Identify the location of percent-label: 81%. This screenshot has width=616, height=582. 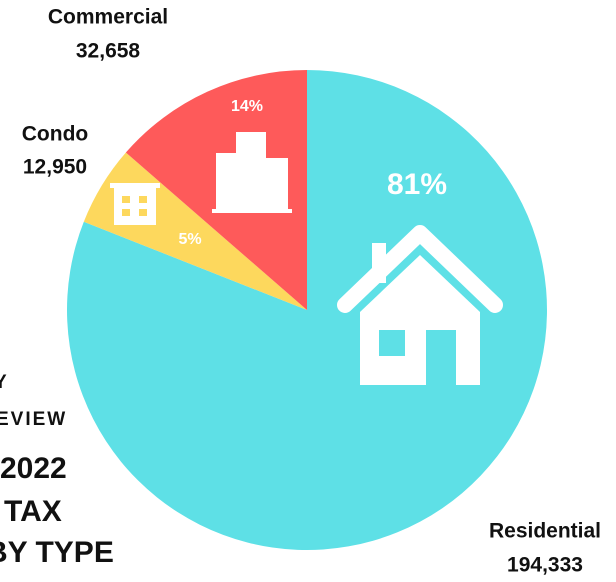
(417, 184).